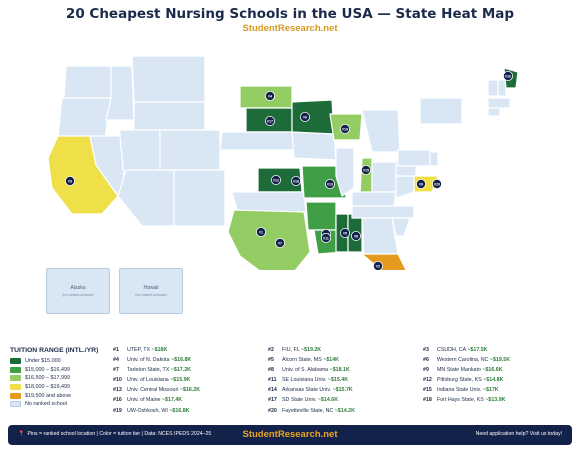  What do you see at coordinates (466, 382) in the screenshot?
I see `ranking-row: #12 Pittsburg State, KS ~$14.8K` at bounding box center [466, 382].